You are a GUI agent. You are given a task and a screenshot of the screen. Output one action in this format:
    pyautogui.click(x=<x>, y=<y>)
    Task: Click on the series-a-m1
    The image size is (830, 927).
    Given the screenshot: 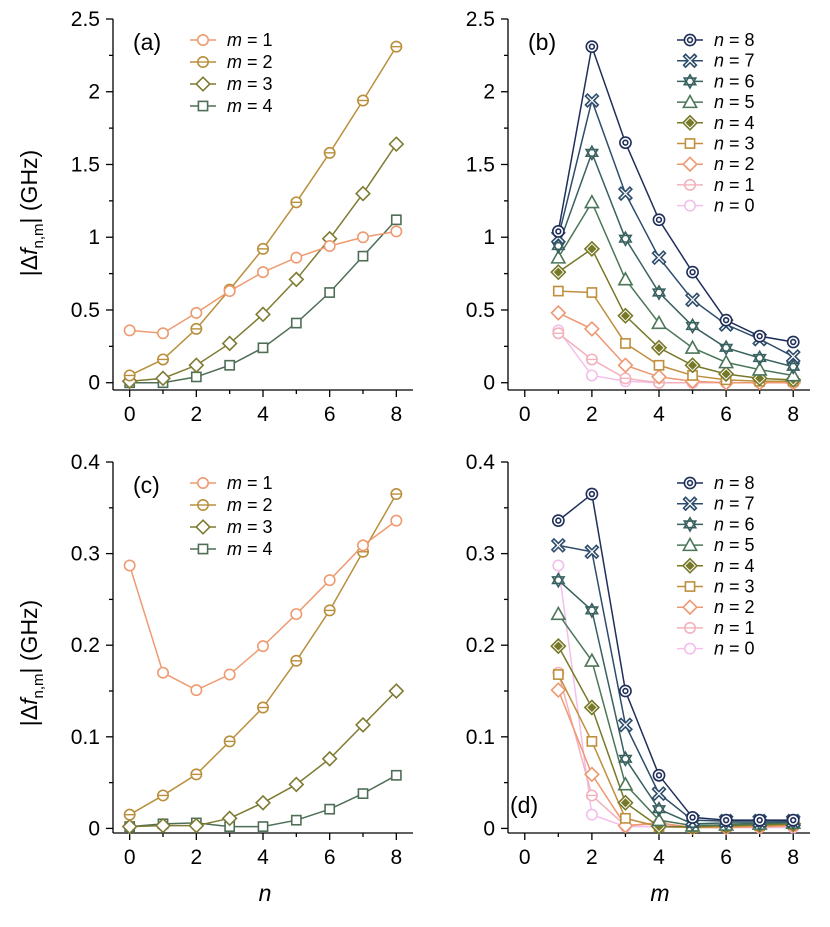 What is the action you would take?
    pyautogui.click(x=263, y=282)
    